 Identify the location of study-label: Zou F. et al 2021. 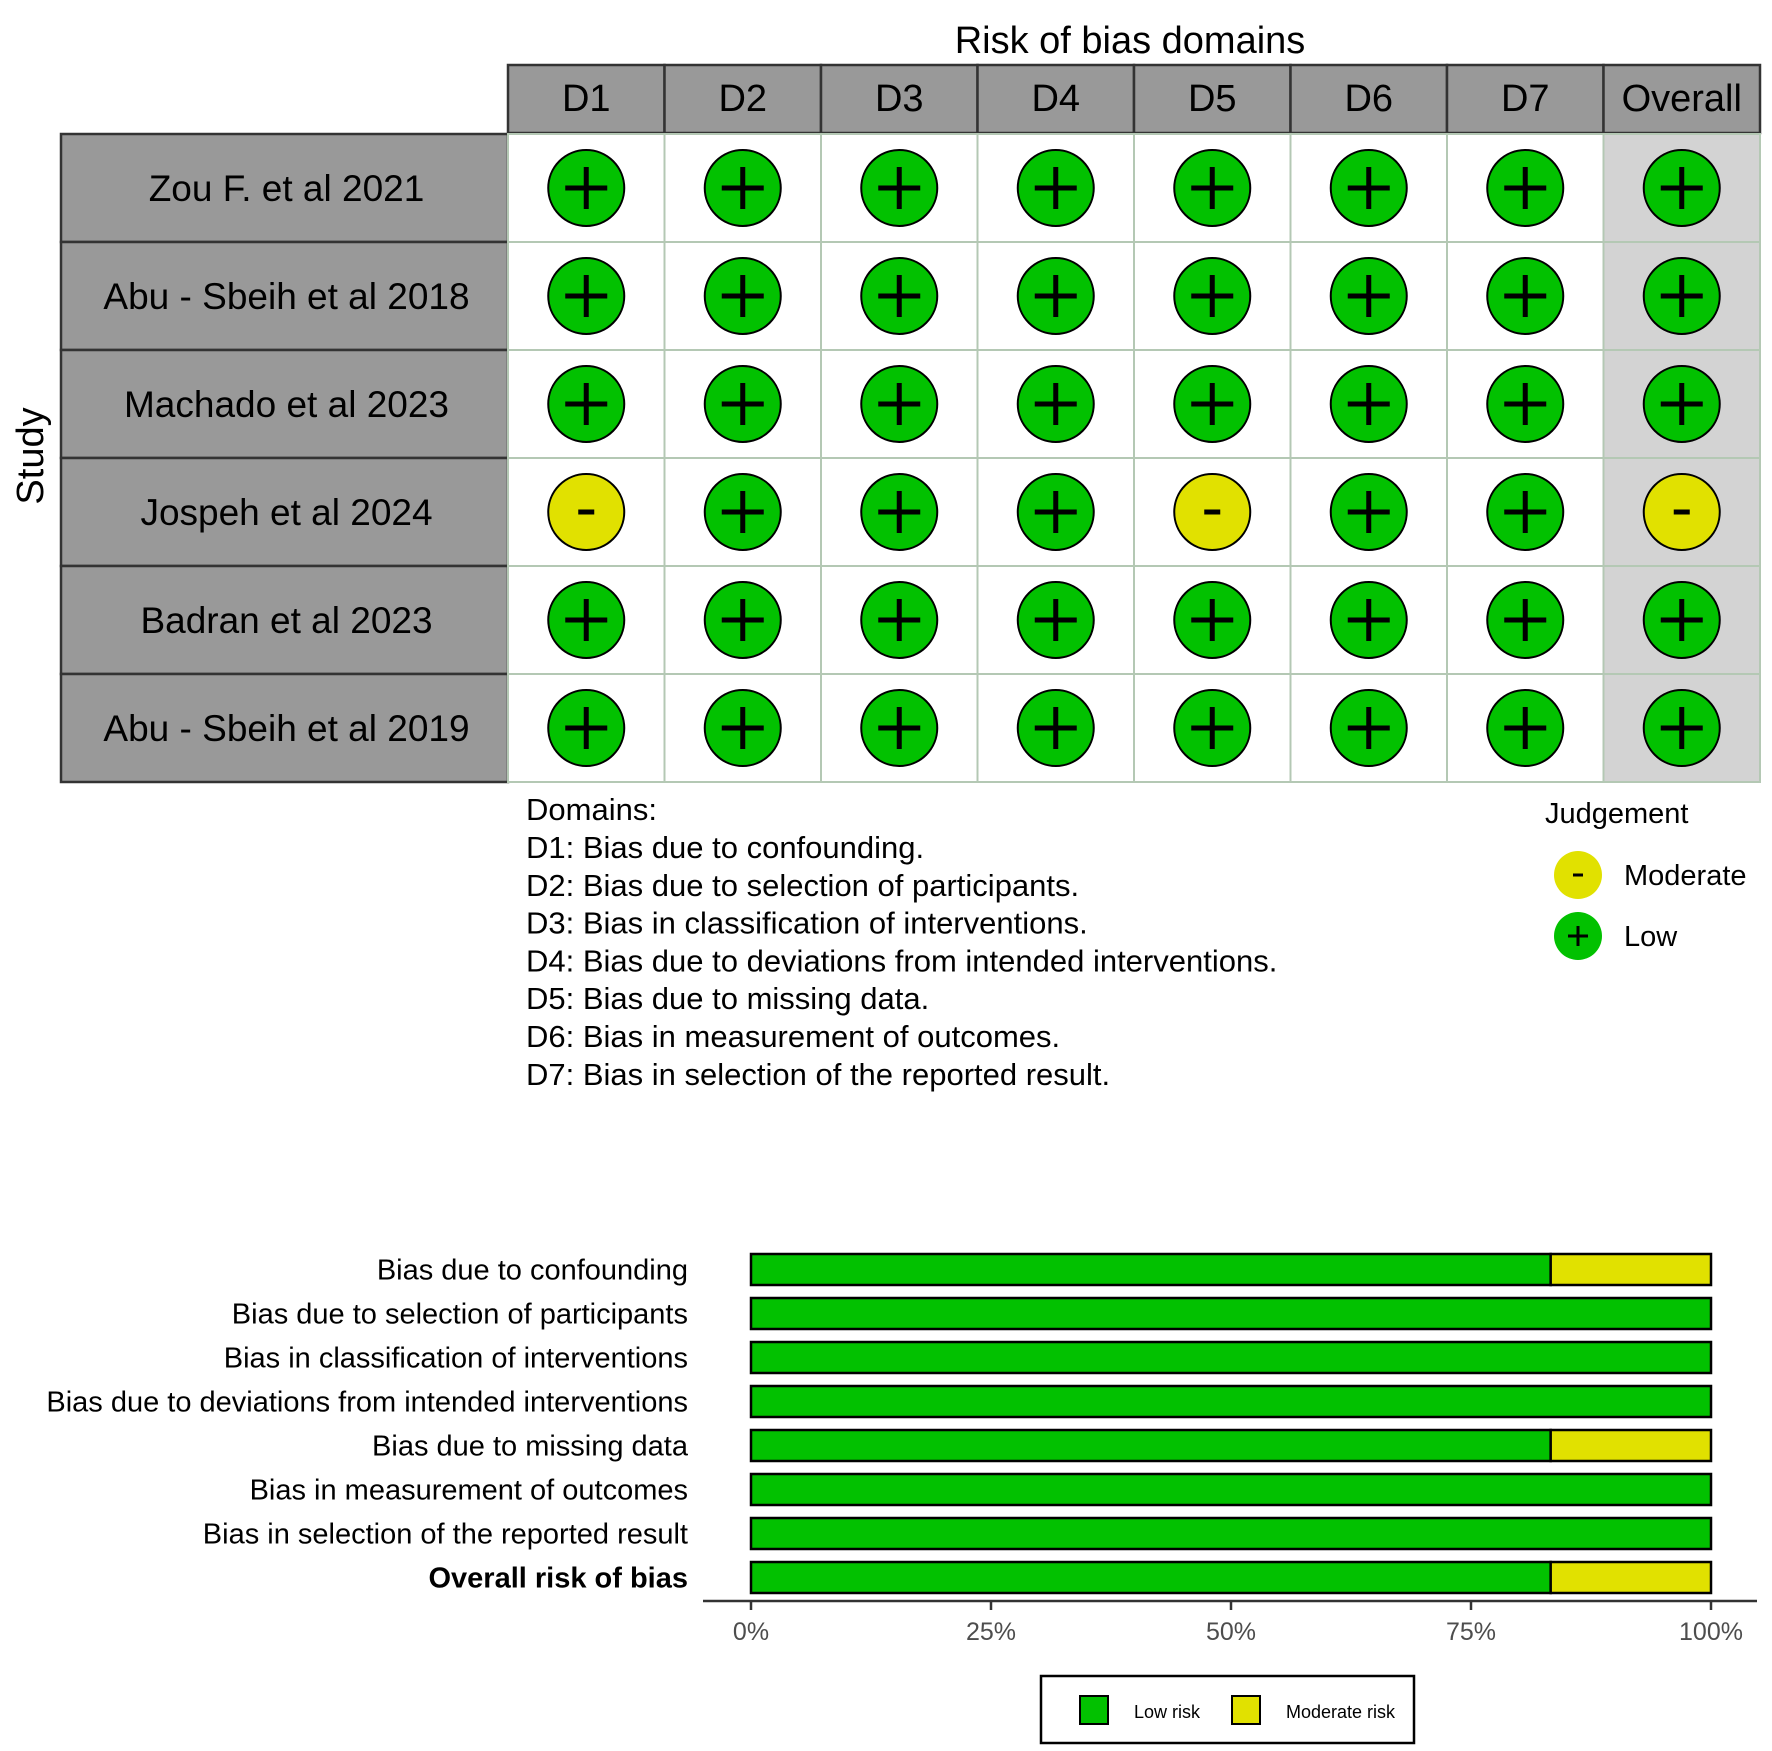
(287, 188).